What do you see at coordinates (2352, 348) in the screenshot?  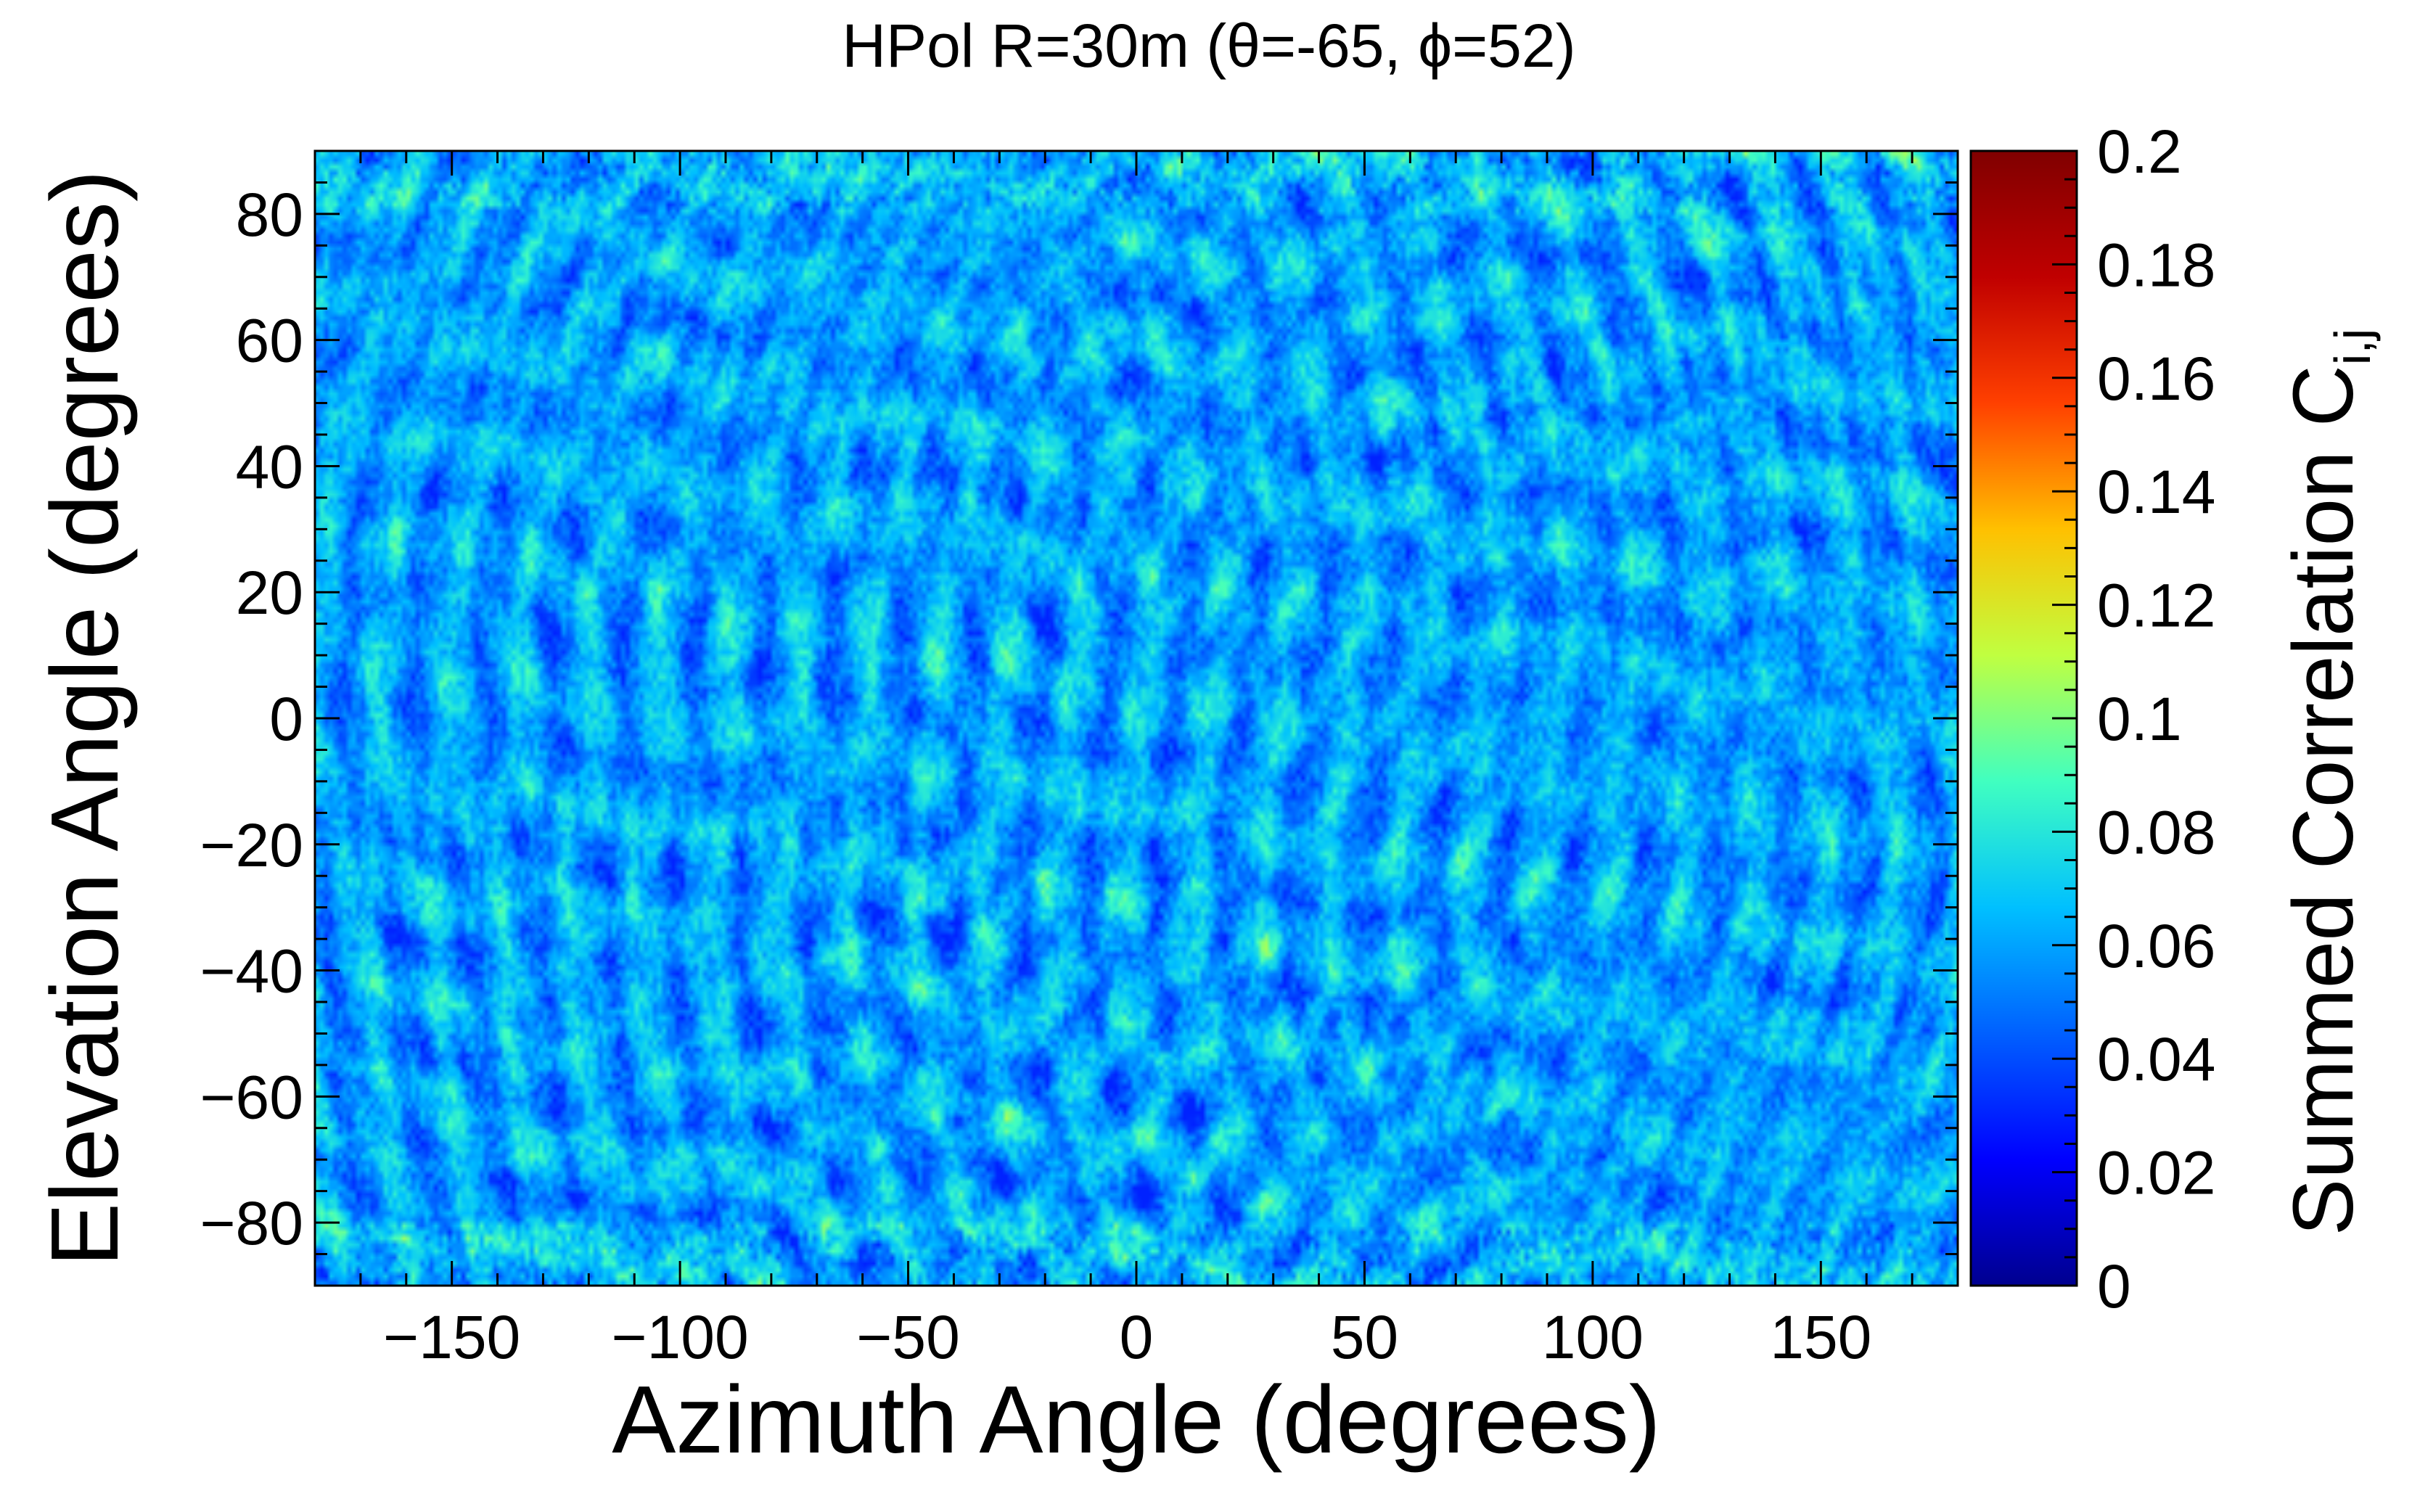 I see `color-bar-label-subscript: i,j` at bounding box center [2352, 348].